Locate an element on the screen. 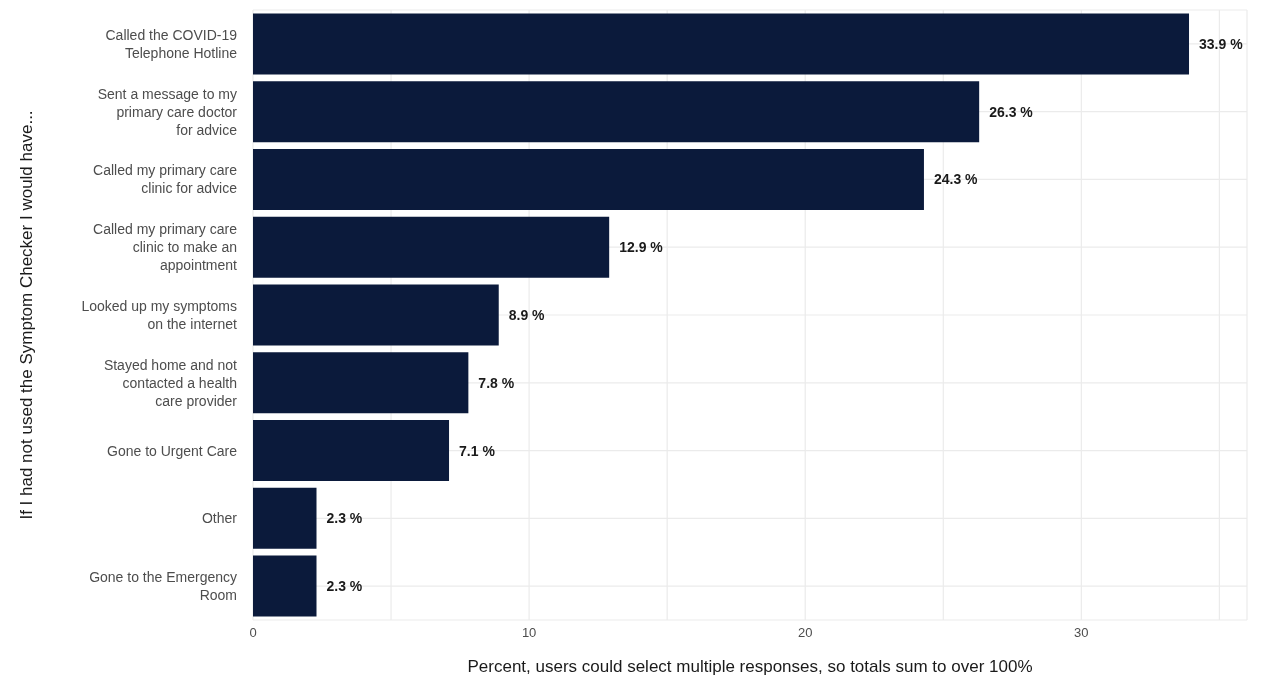 The height and width of the screenshot is (688, 1265). y-tick-label: Called the COVID-19 Telephone Hotline is located at coordinates (171, 43).